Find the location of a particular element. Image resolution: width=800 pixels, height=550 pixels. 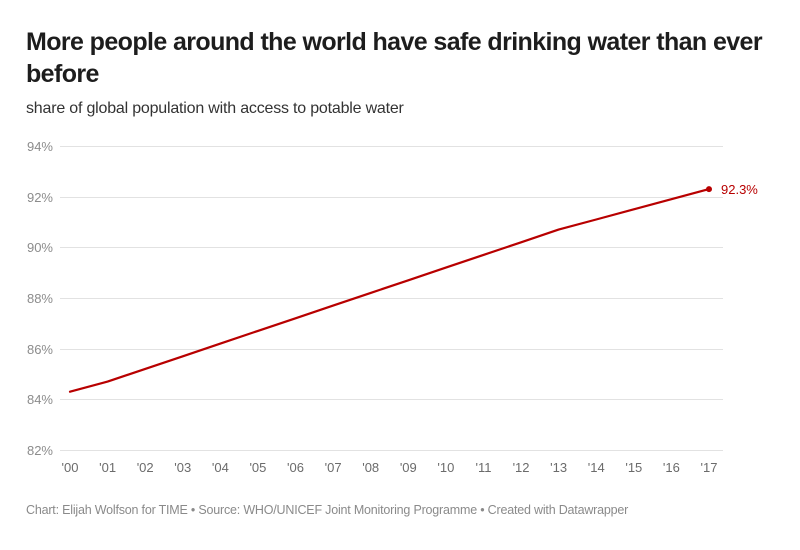

x-tick-label: '00 is located at coordinates (70, 467).